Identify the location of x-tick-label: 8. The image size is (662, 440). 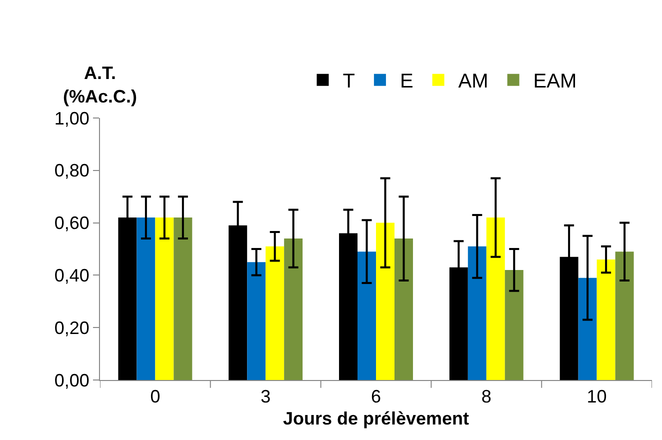
(486, 396).